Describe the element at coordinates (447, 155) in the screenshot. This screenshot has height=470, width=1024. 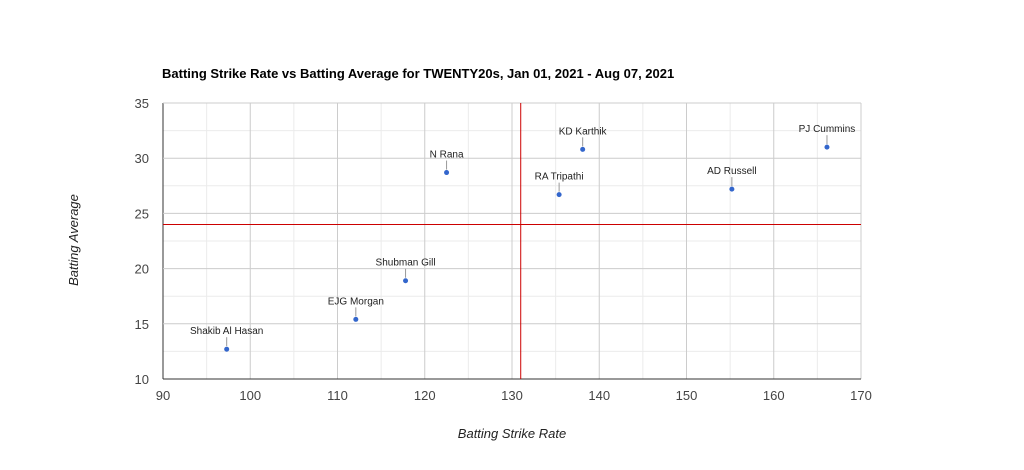
I see `point-label: N Rana` at that location.